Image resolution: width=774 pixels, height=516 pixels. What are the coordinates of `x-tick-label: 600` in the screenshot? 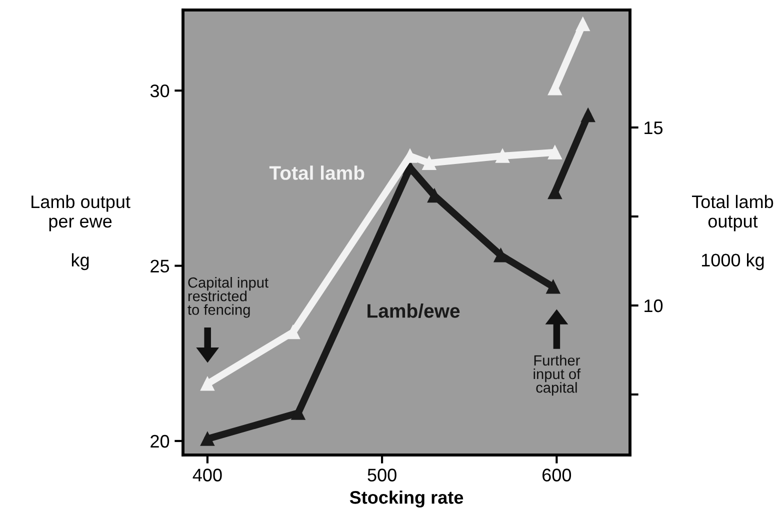 It's located at (557, 475).